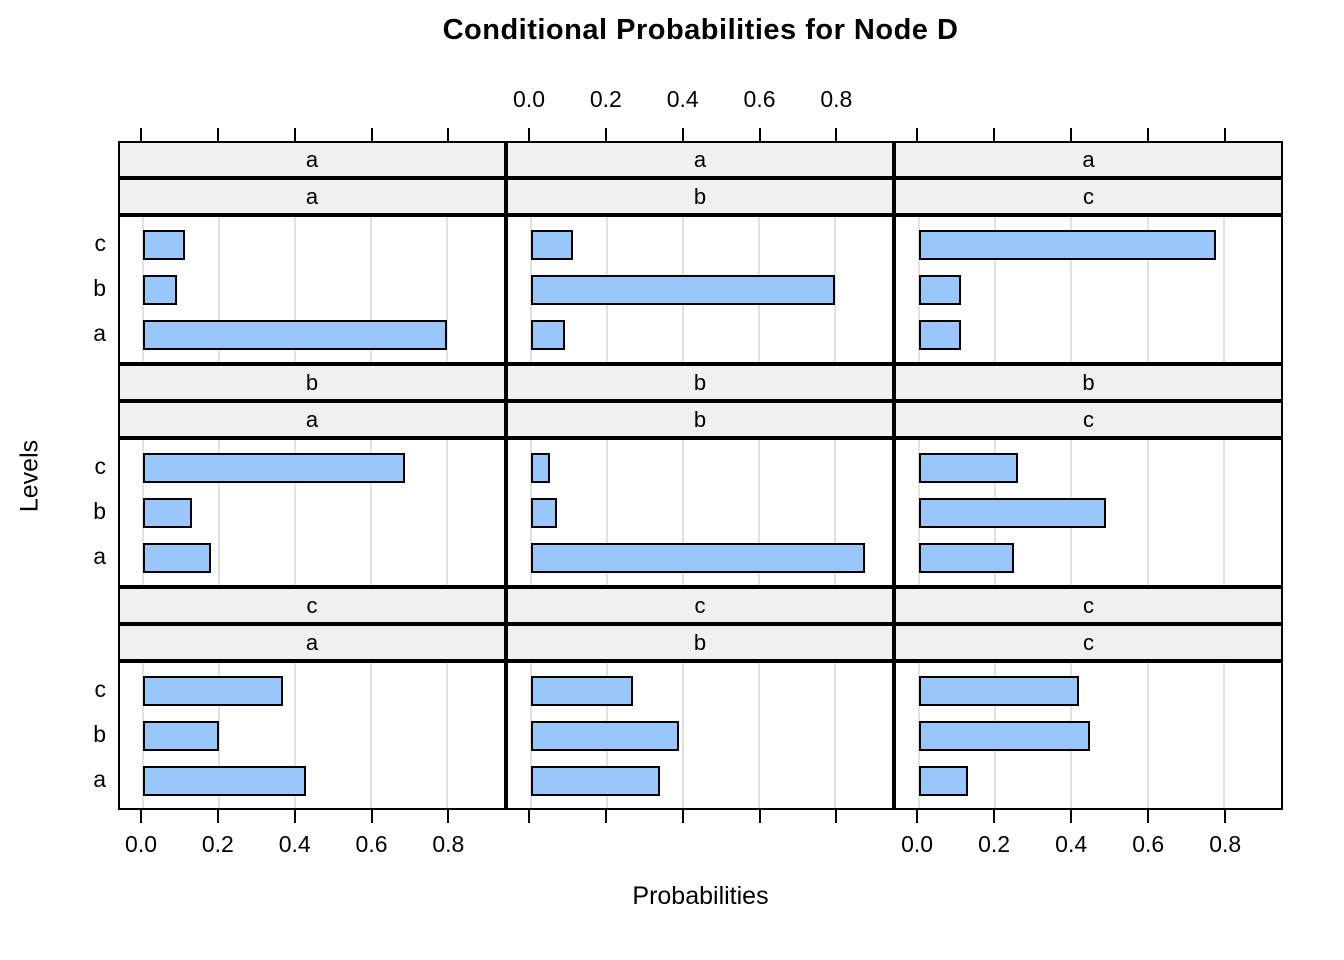  What do you see at coordinates (605, 99) in the screenshot?
I see `top-axis-tick-label: 0.2` at bounding box center [605, 99].